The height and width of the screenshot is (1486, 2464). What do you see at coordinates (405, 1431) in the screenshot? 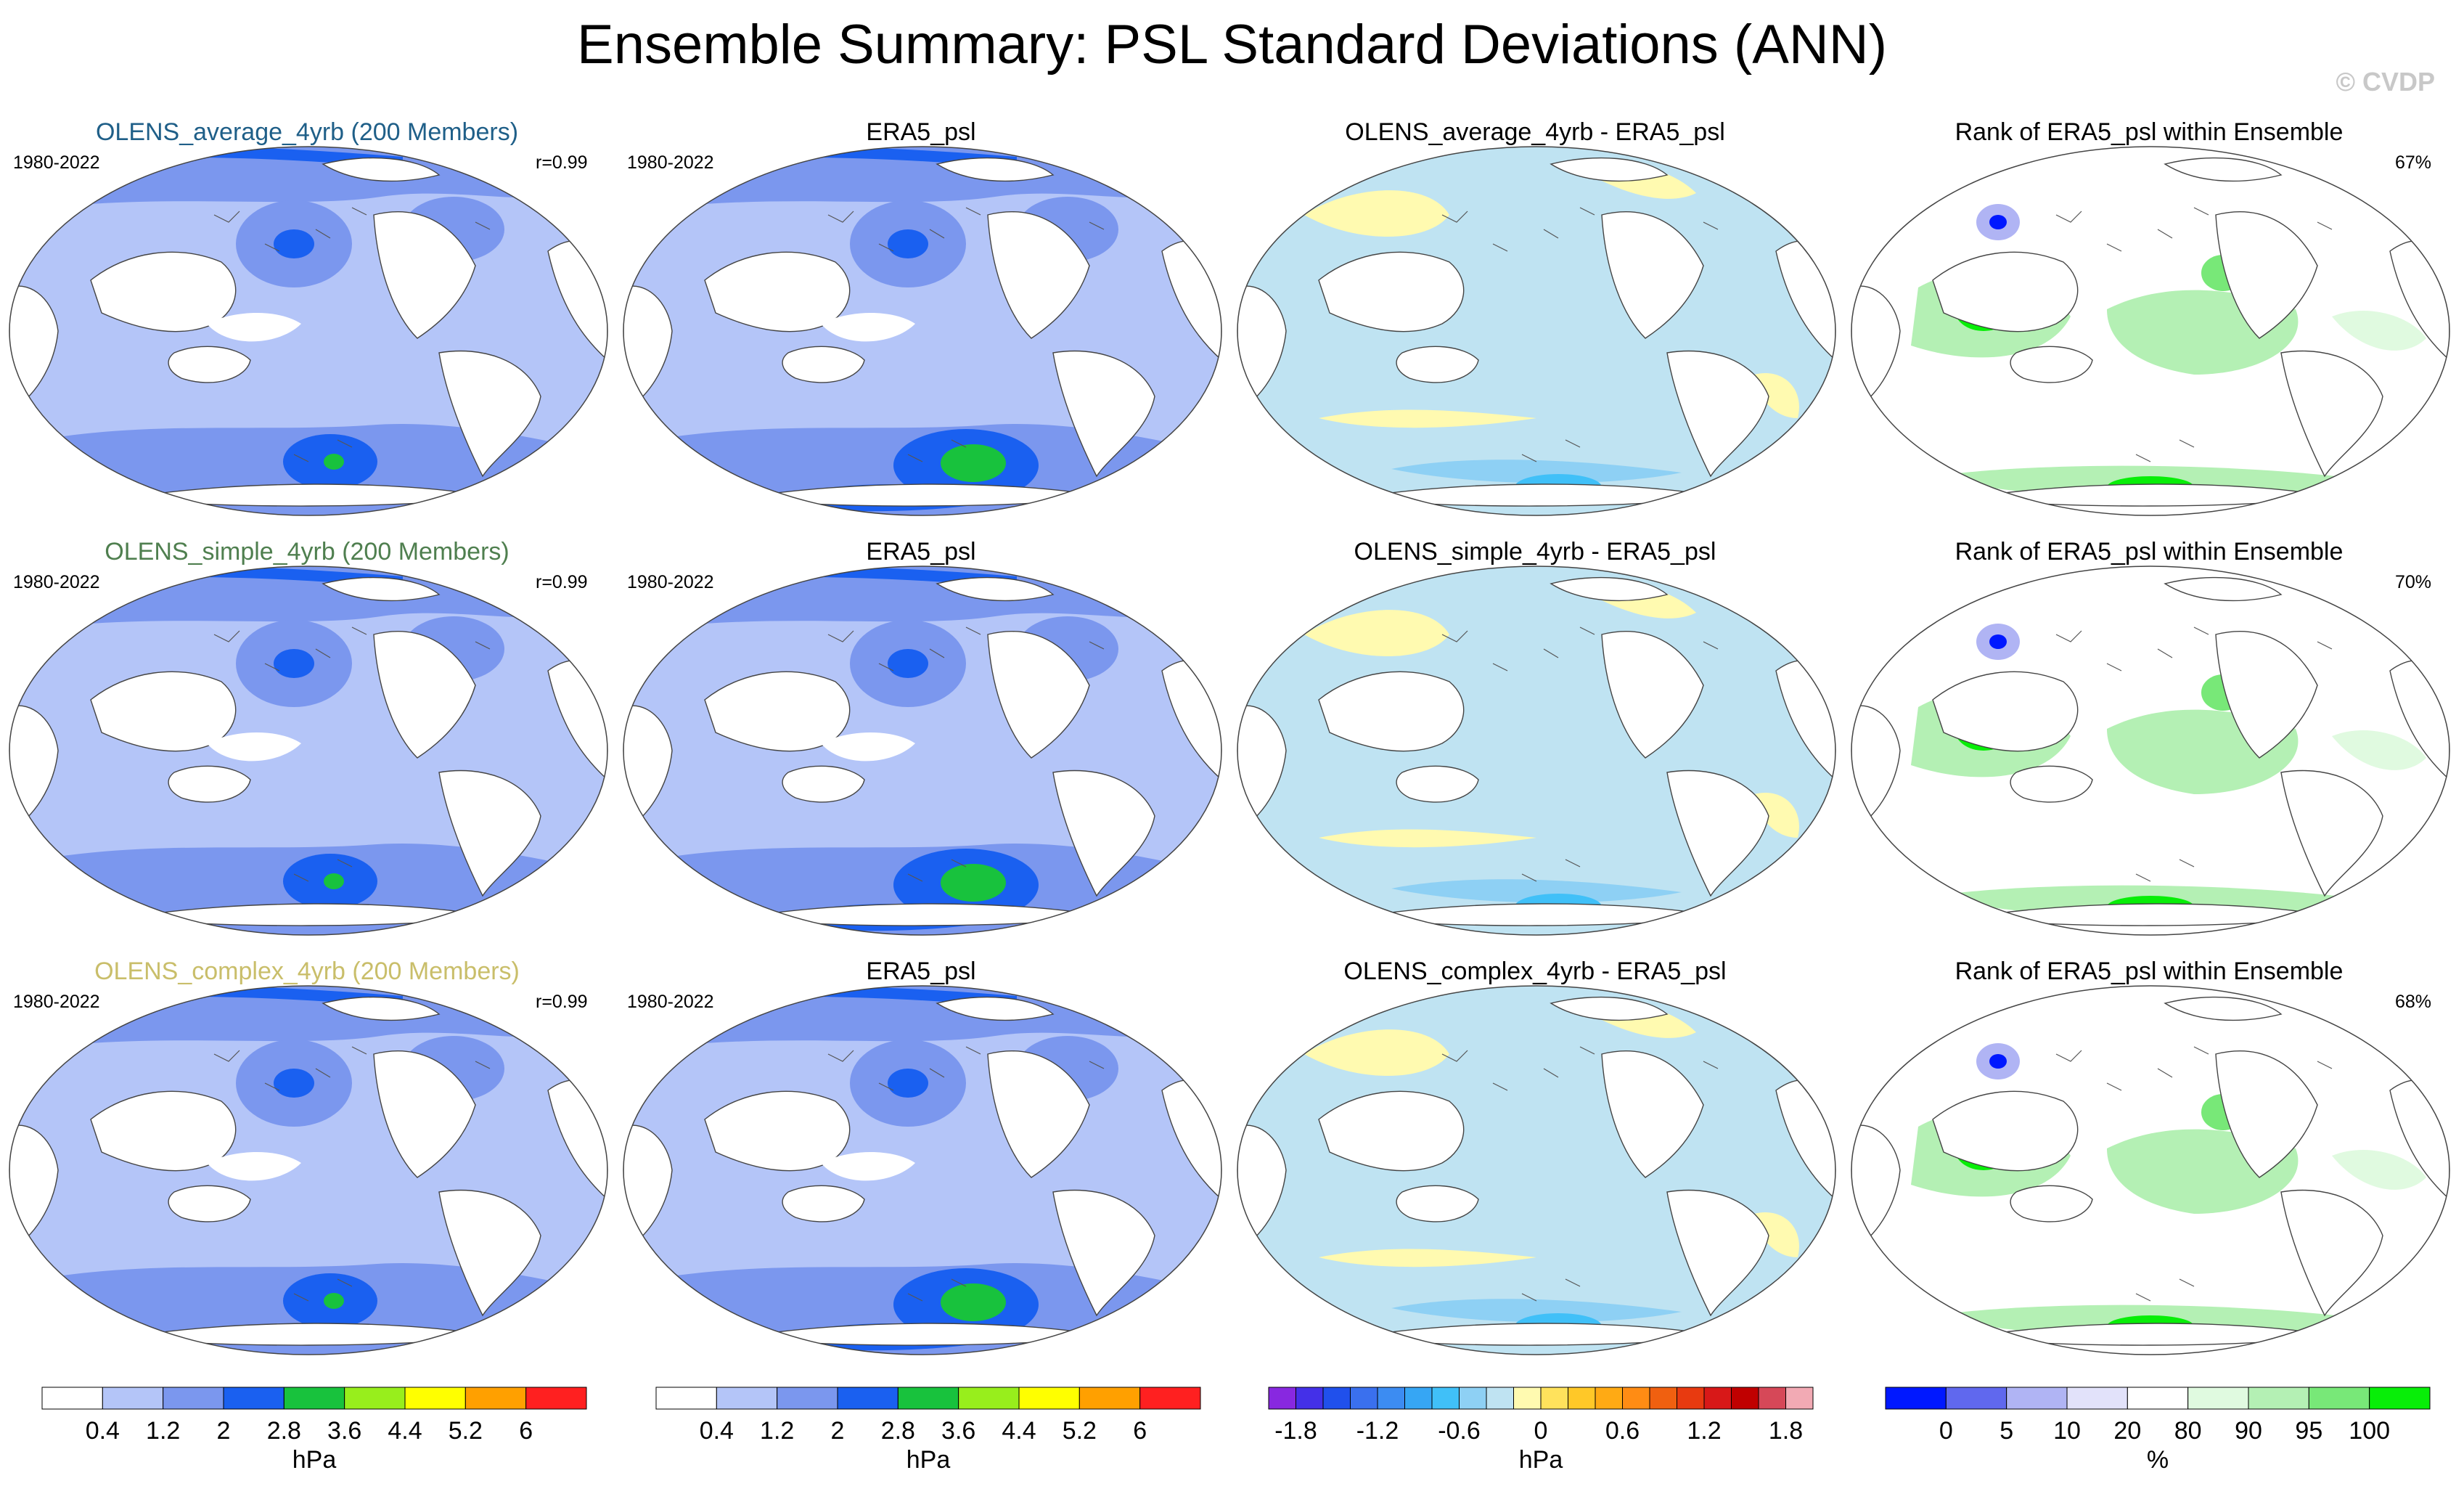
I see `colorbar-stddev-ensemble-tick-label: 4.4` at bounding box center [405, 1431].